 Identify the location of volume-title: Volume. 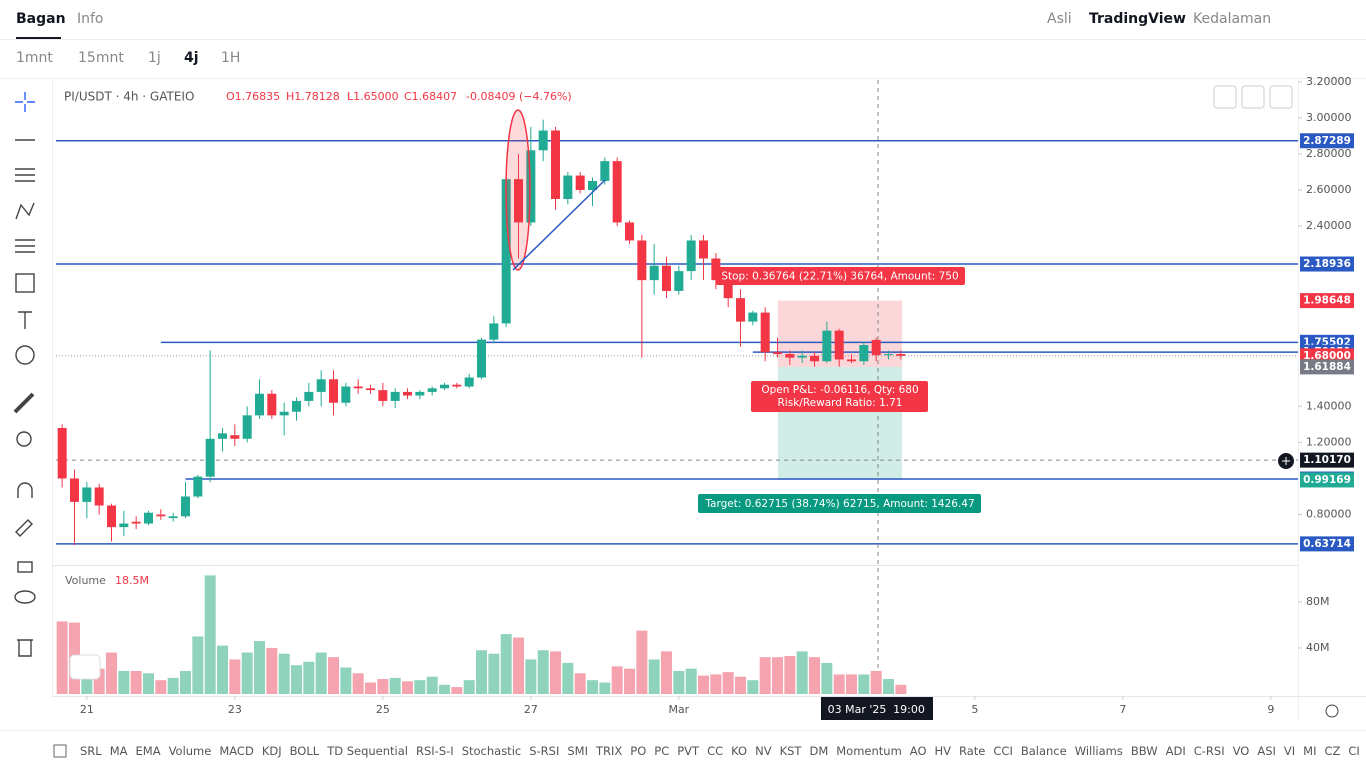
(85, 580).